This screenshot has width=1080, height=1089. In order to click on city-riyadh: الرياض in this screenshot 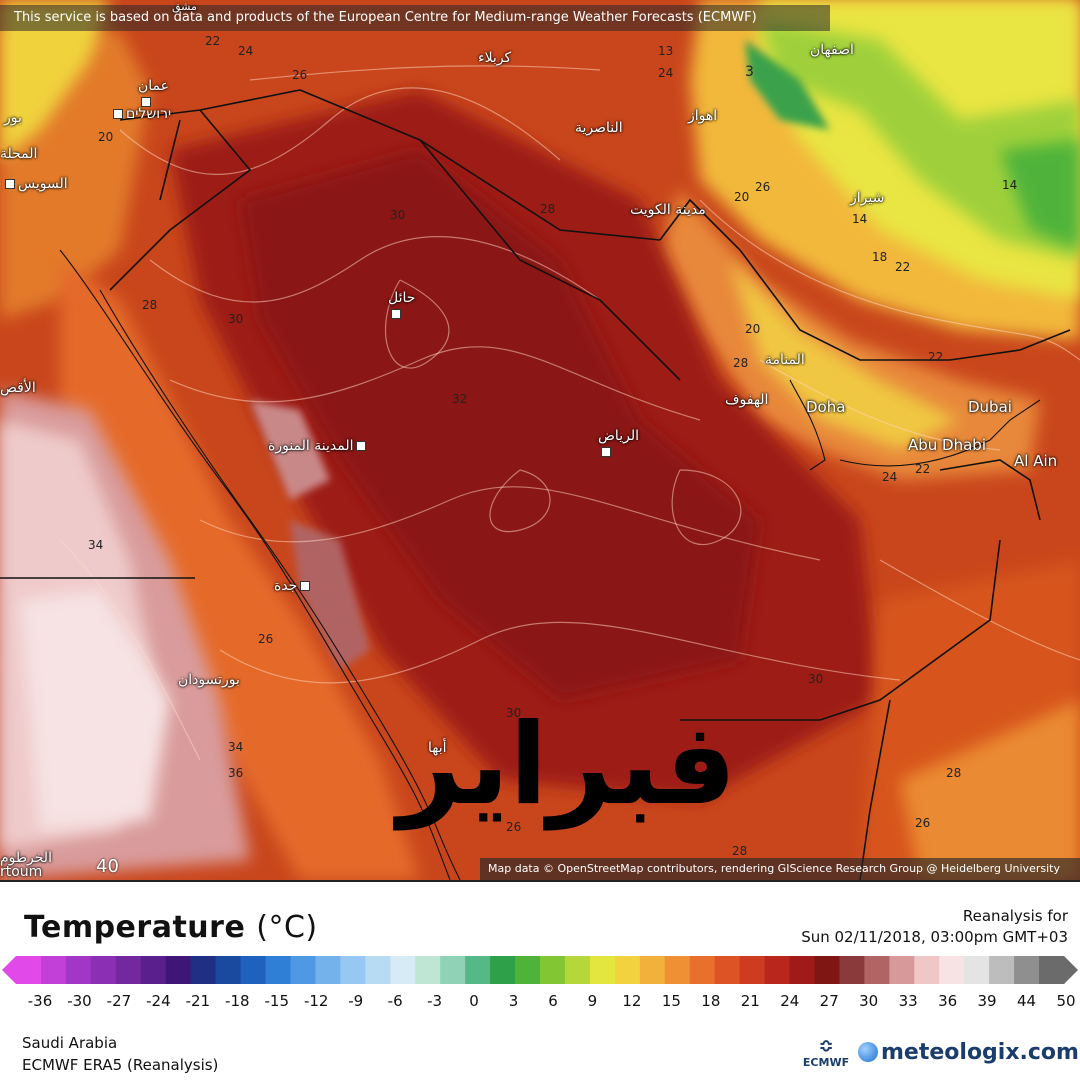, I will do `click(618, 444)`.